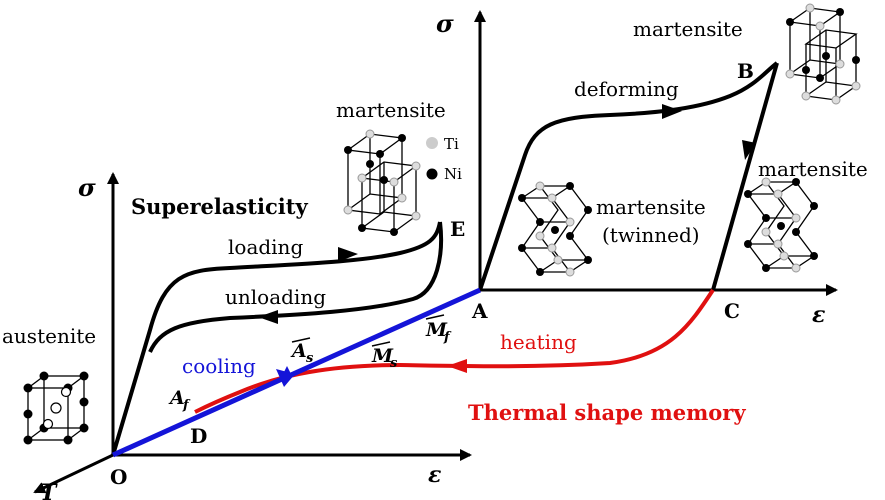 The image size is (885, 500). I want to click on point-c-label: C, so click(732, 311).